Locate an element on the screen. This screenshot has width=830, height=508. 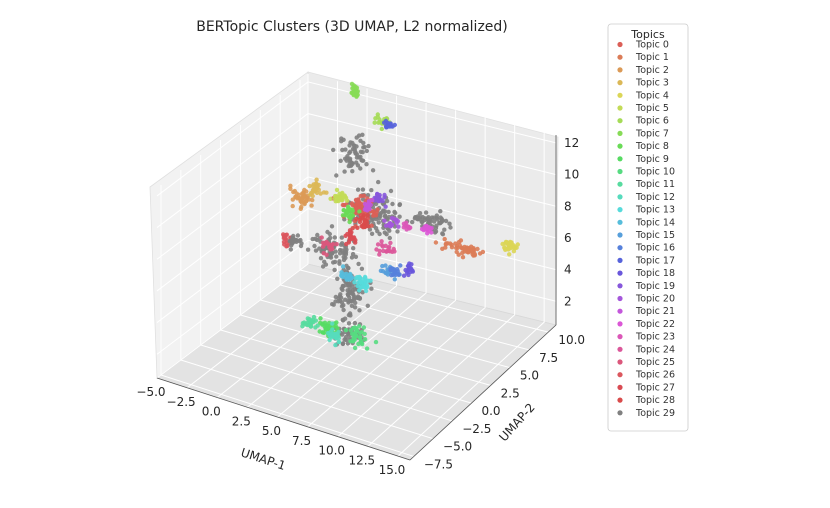
legend-label: Topic 17 is located at coordinates (655, 260).